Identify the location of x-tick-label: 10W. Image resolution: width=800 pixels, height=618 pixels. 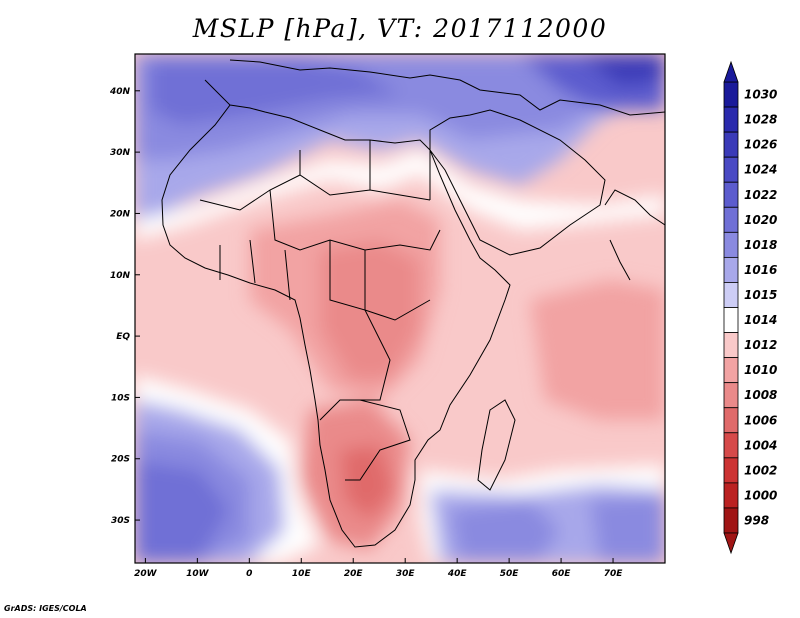
(198, 574).